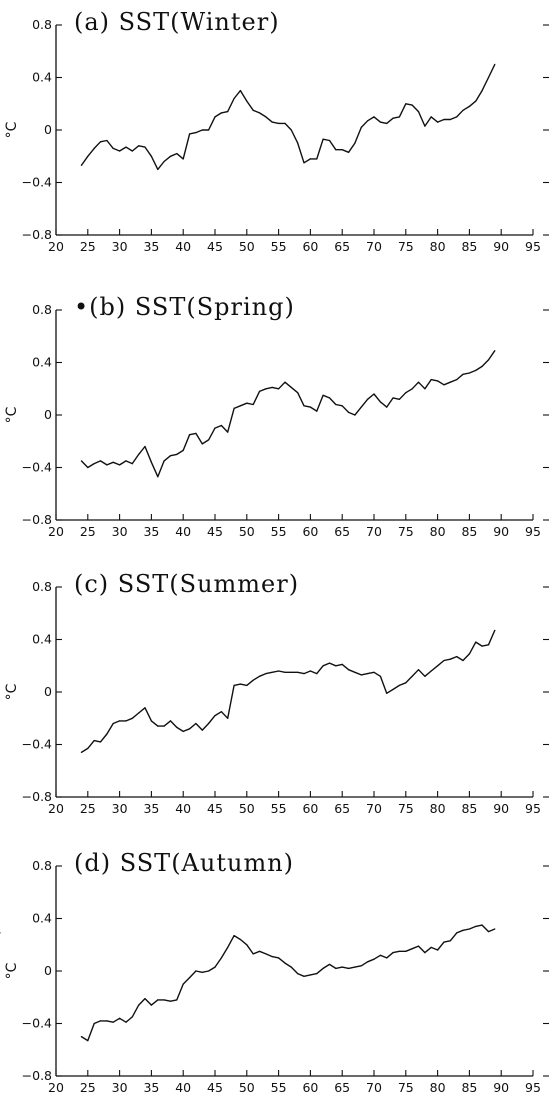 The image size is (550, 1116). I want to click on x-tick-label: 50, so click(247, 531).